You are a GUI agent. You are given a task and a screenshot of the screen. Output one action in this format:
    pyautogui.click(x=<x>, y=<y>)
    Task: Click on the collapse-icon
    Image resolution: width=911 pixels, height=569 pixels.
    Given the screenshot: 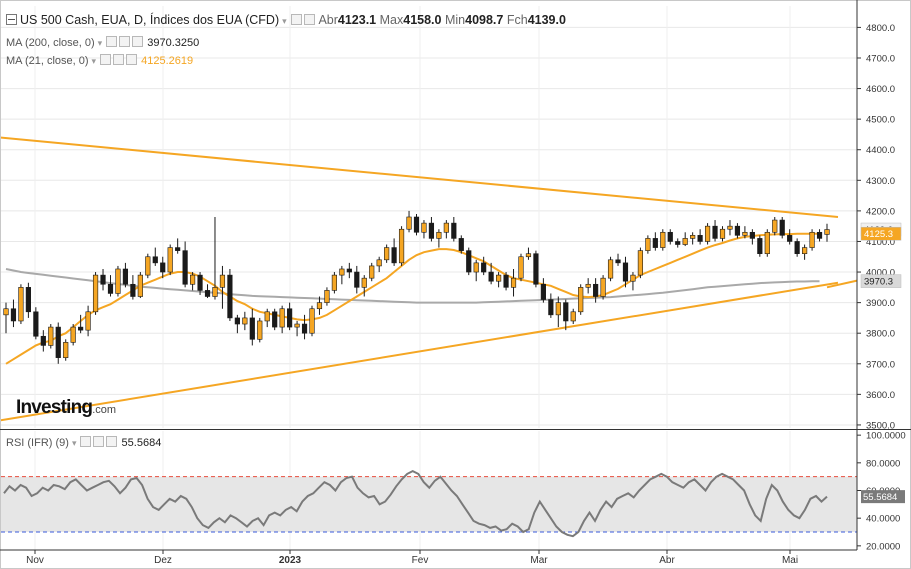 What is the action you would take?
    pyautogui.click(x=11, y=19)
    